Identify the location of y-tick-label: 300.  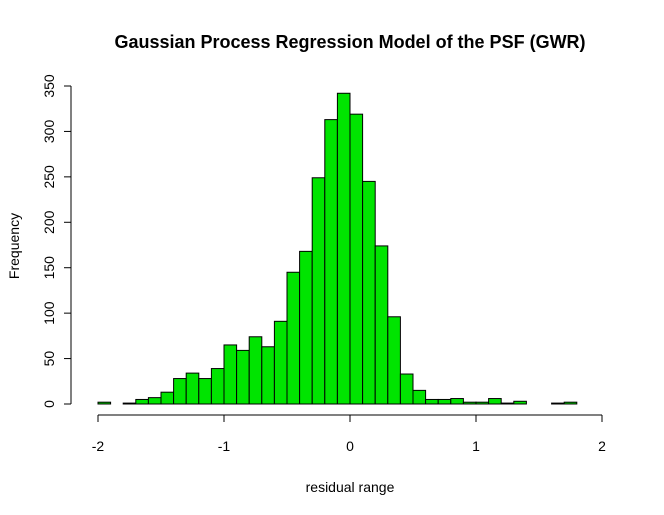
(49, 132).